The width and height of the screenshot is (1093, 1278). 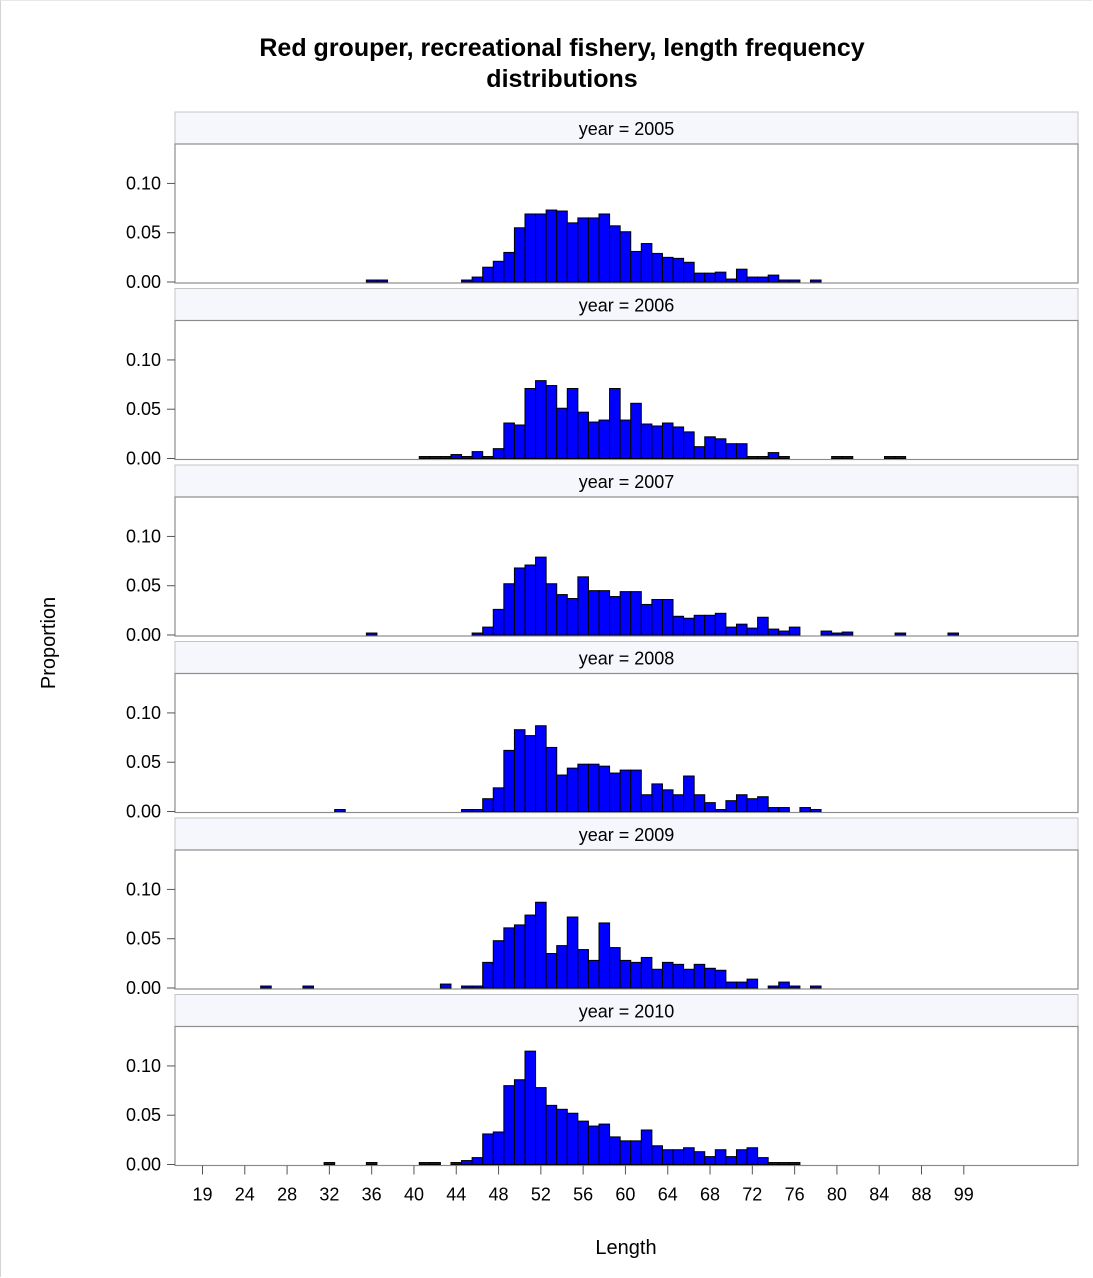 I want to click on panel-3: year = 2008 0.00 0.05 0.10, so click(x=602, y=731).